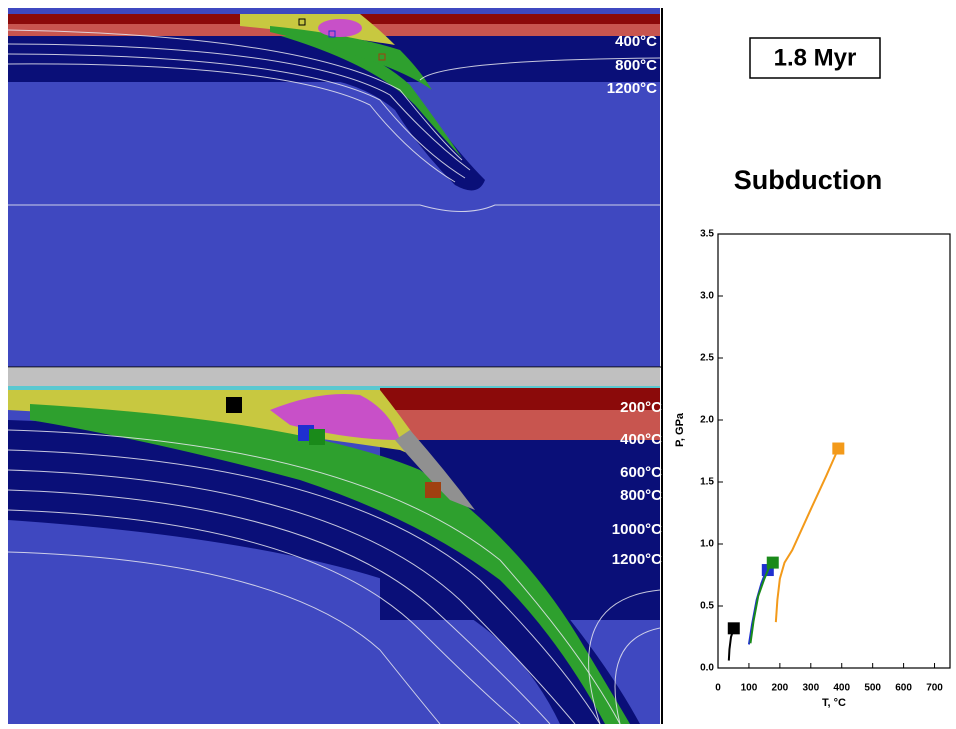 The height and width of the screenshot is (729, 956). Describe the element at coordinates (641, 472) in the screenshot. I see `isotherm-label: 600°C` at that location.